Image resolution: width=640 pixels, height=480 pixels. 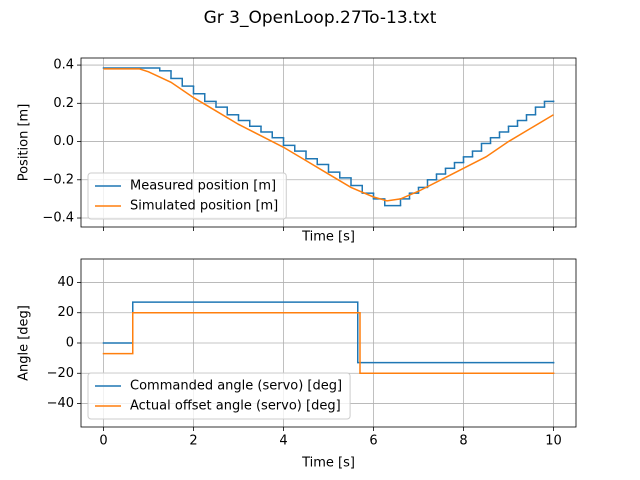 I want to click on y-tick-label: 0.2, so click(x=63, y=103).